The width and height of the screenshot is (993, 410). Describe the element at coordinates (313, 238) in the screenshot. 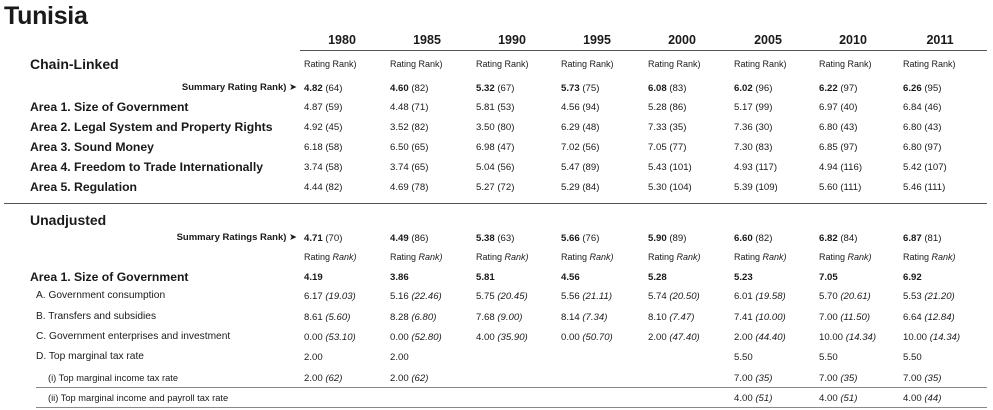

I see `cell-value: 4.71` at that location.